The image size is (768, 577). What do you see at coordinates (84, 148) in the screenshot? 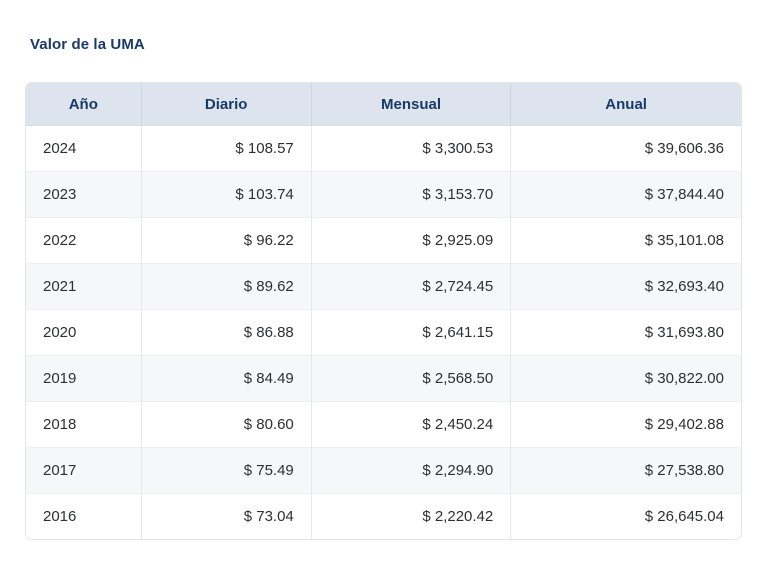
I see `cell-anio: 2024` at bounding box center [84, 148].